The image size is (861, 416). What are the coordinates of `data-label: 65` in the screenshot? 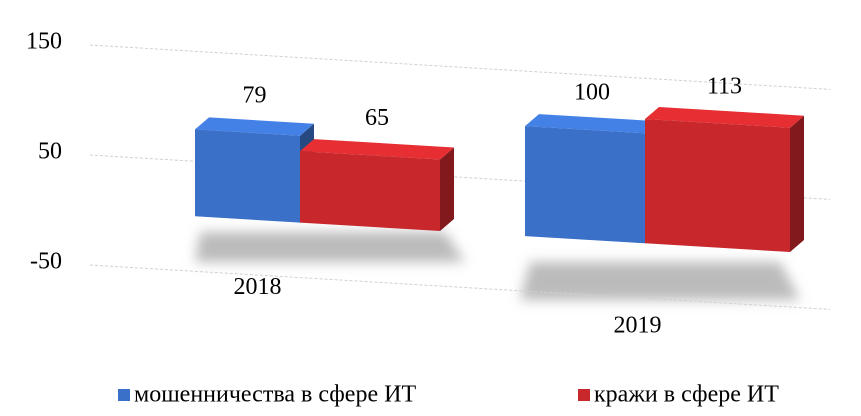 It's located at (377, 118).